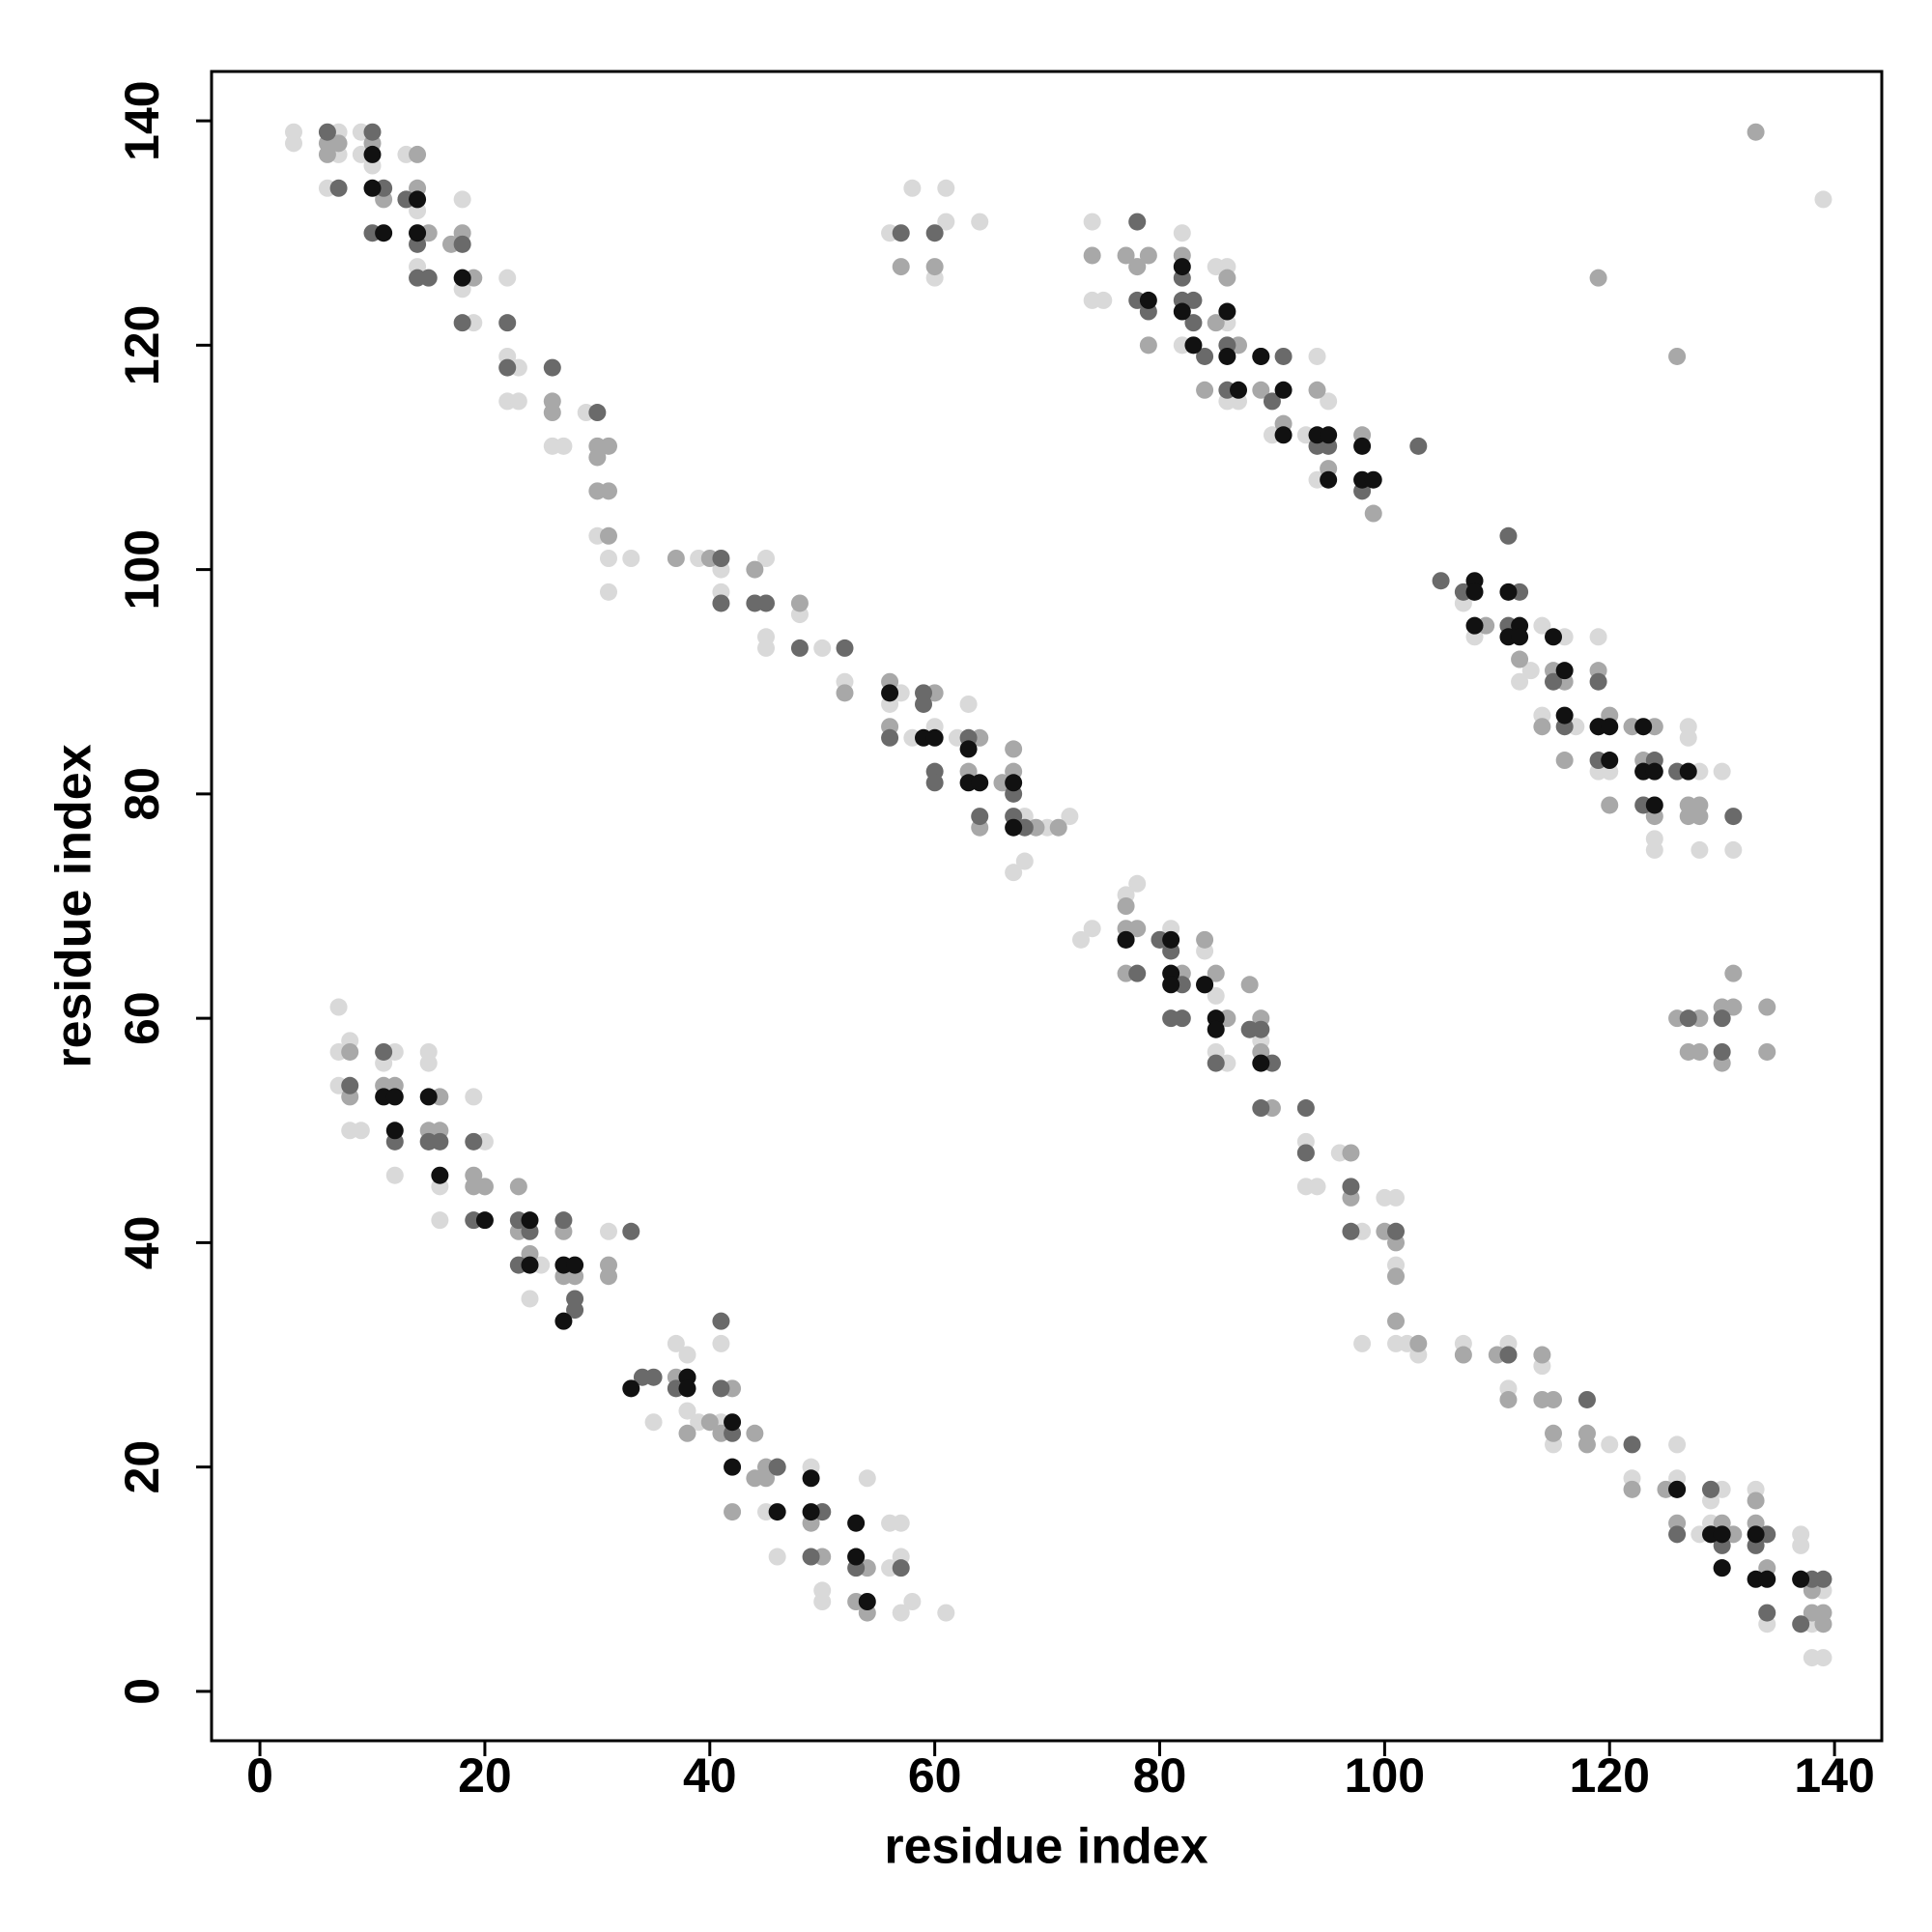  Describe the element at coordinates (142, 1243) in the screenshot. I see `y-tick-label: 40` at that location.